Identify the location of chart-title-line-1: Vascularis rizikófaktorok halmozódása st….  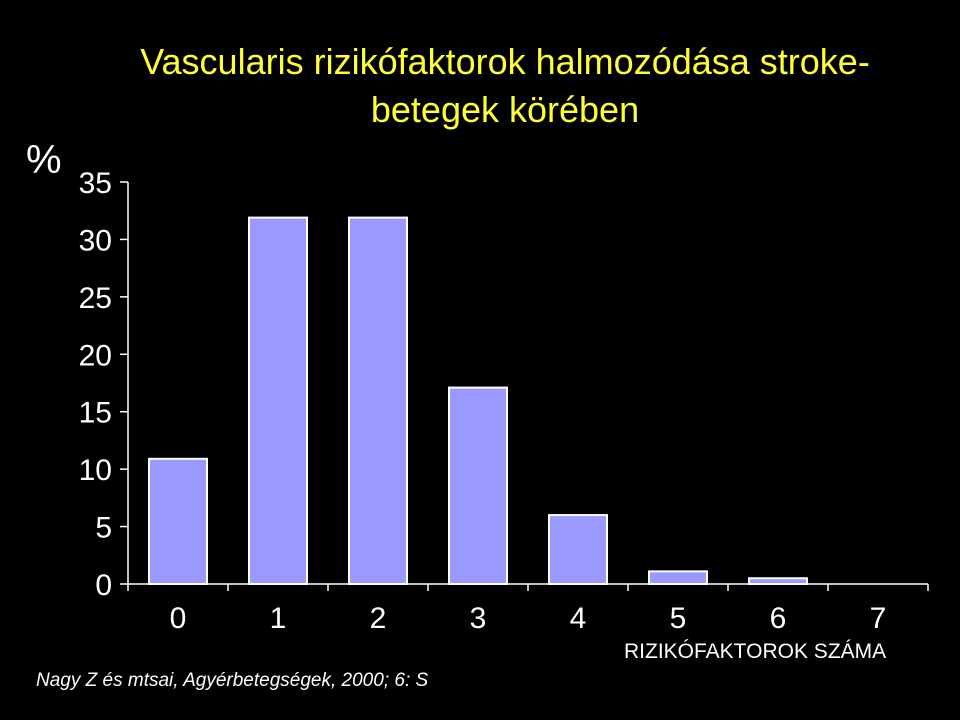
(505, 61).